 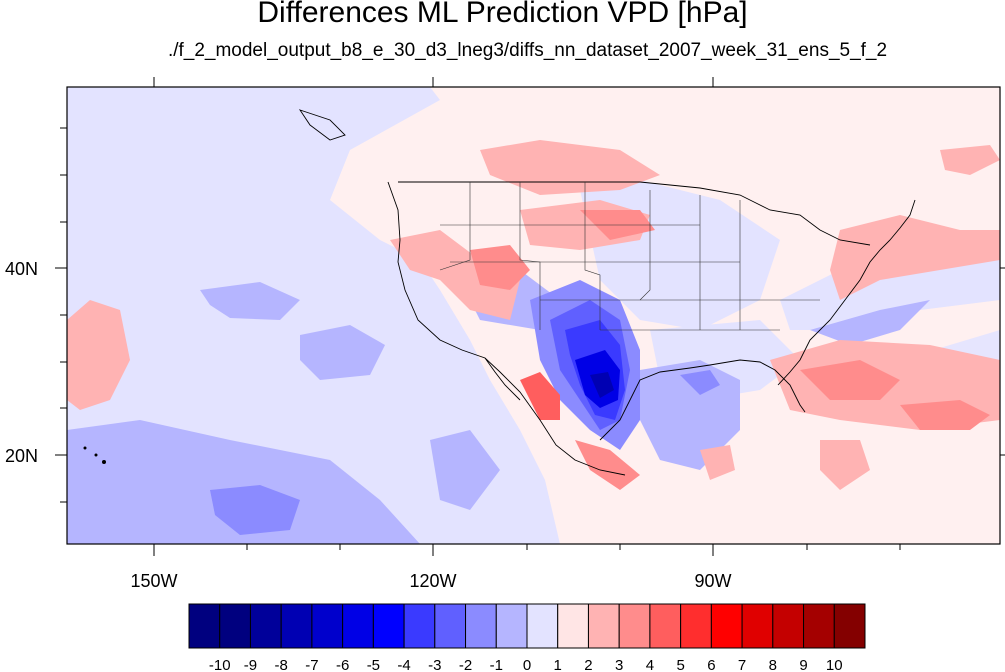 I want to click on colorbar-labels: -10 -9 -8 -7 -6 -5 -4 -3 -2 -1 0 1 2 3 4 5 6 7 8 9 10, so click(x=526, y=664).